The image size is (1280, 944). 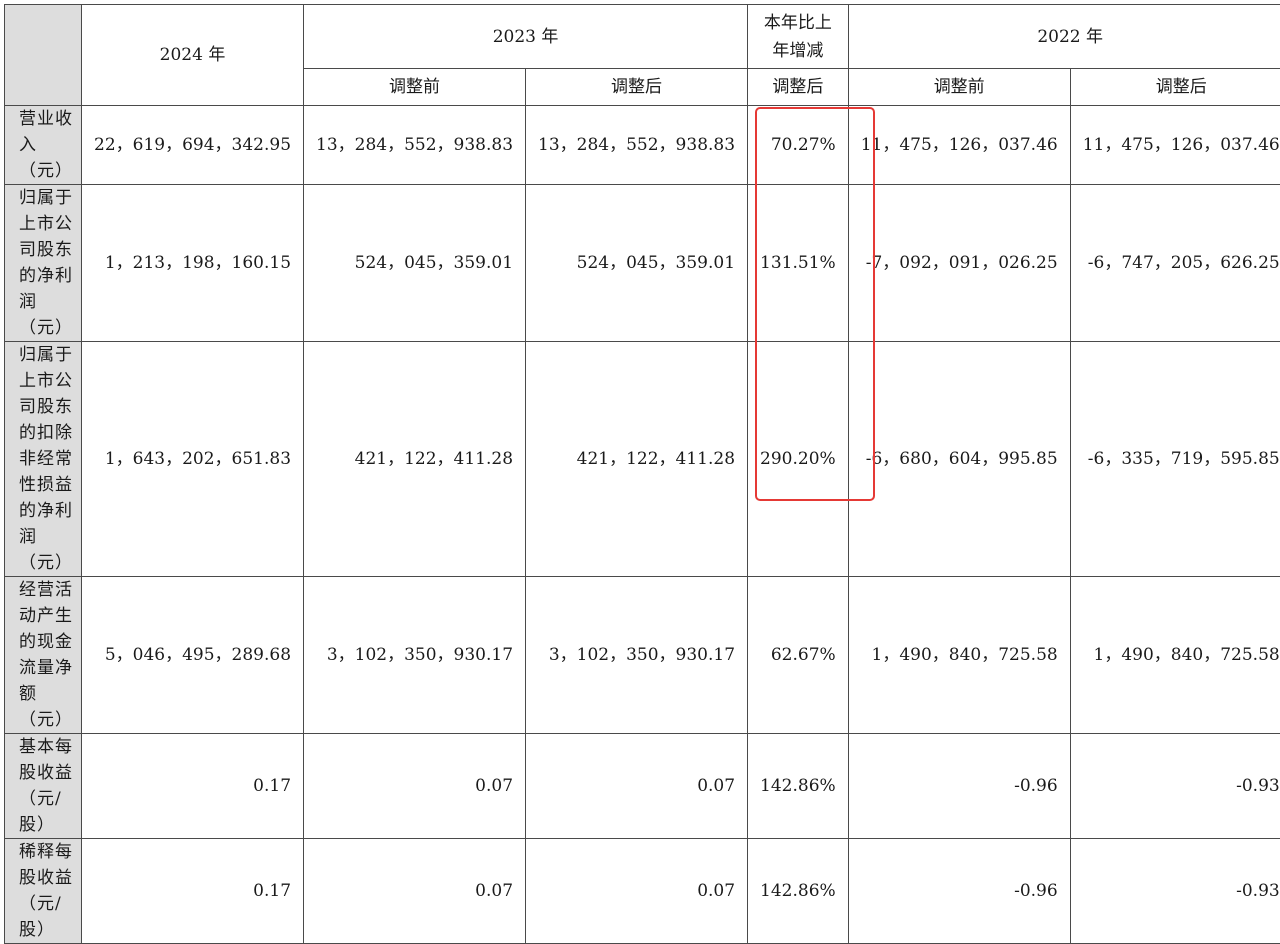 What do you see at coordinates (415, 459) in the screenshot?
I see `cell-2023-before: 421，122，411.28` at bounding box center [415, 459].